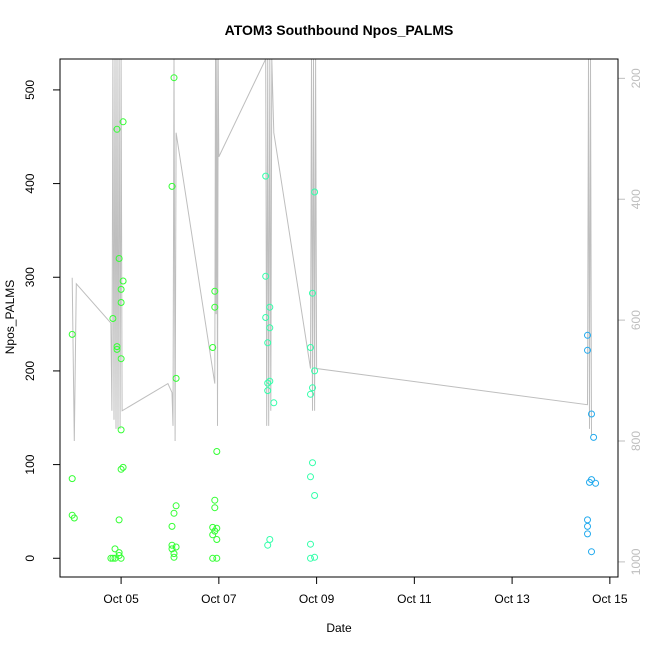 This screenshot has height=650, width=650. What do you see at coordinates (339, 628) in the screenshot?
I see `x-axis-label: Date` at bounding box center [339, 628].